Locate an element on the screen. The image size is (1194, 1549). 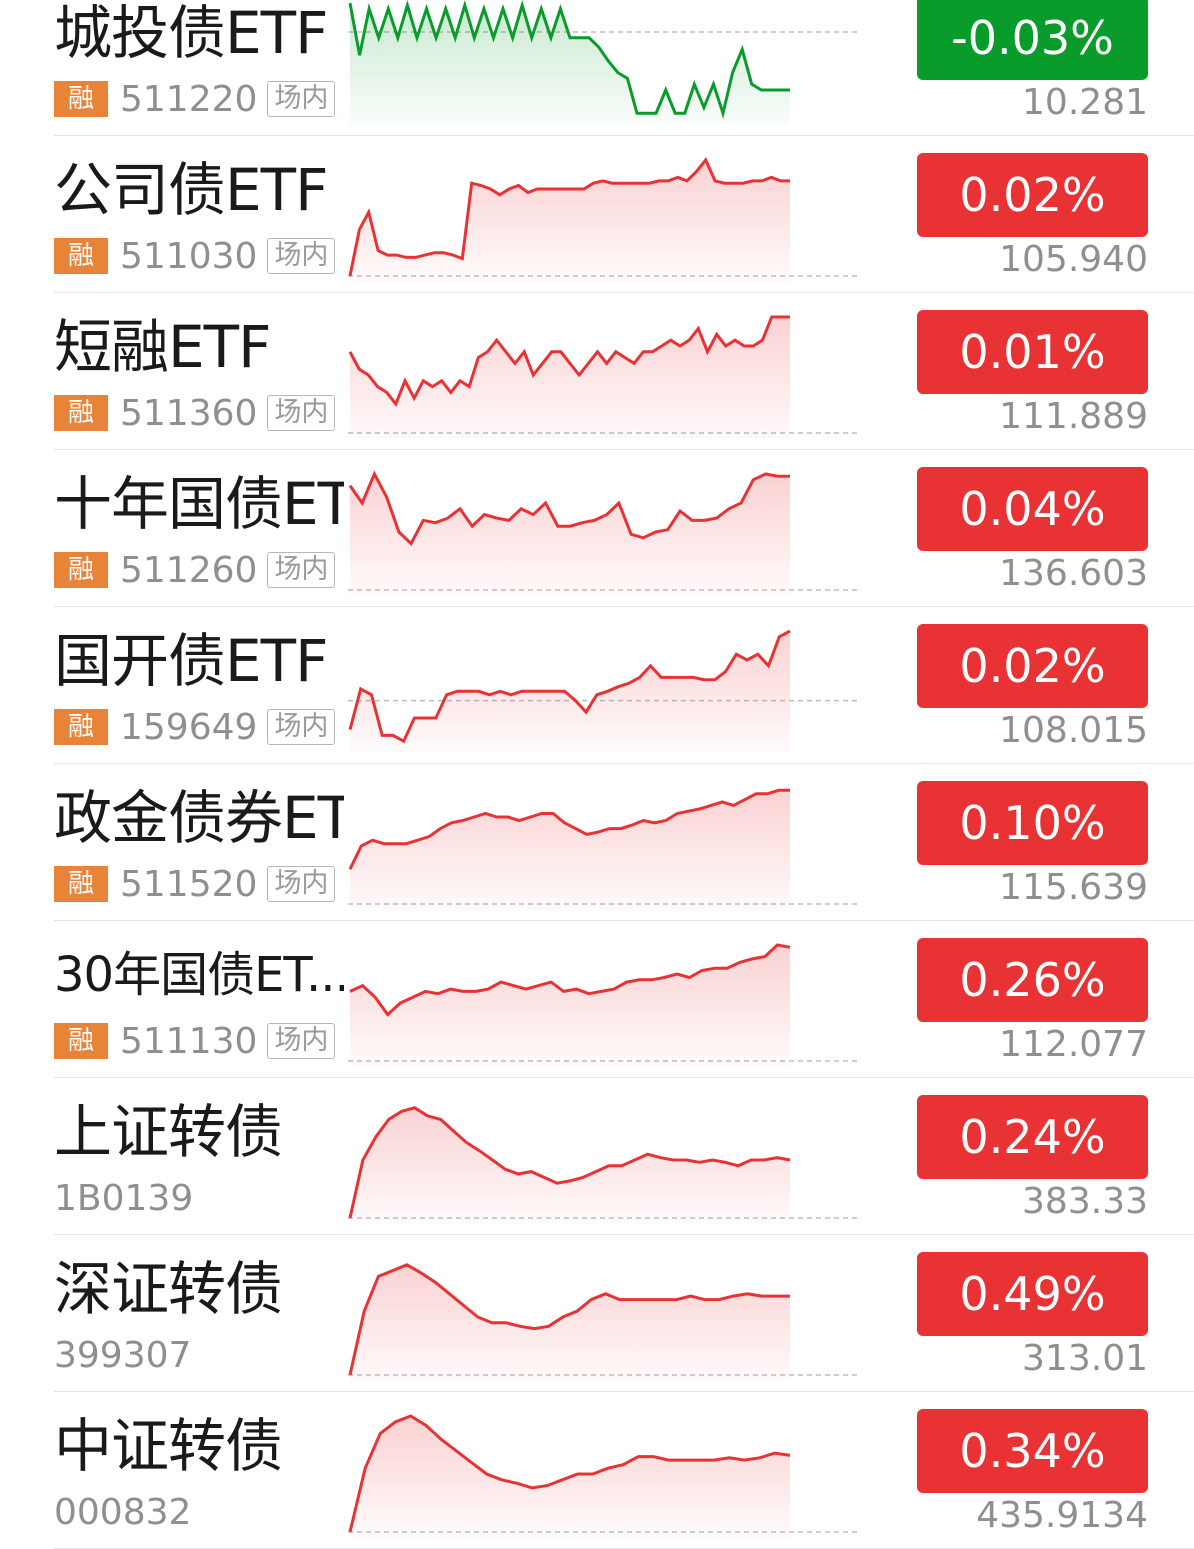
list-item: 上证转债 1B0139 0.24% 383.33 is located at coordinates (597, 1156).